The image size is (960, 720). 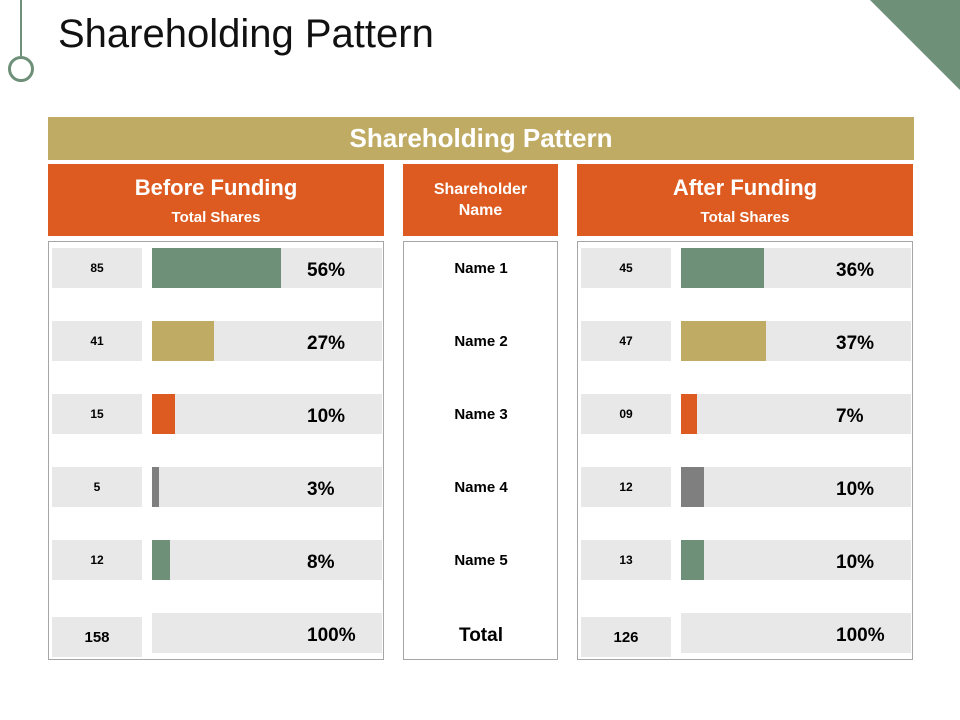 What do you see at coordinates (97, 268) in the screenshot?
I see `before-shares-value: 85` at bounding box center [97, 268].